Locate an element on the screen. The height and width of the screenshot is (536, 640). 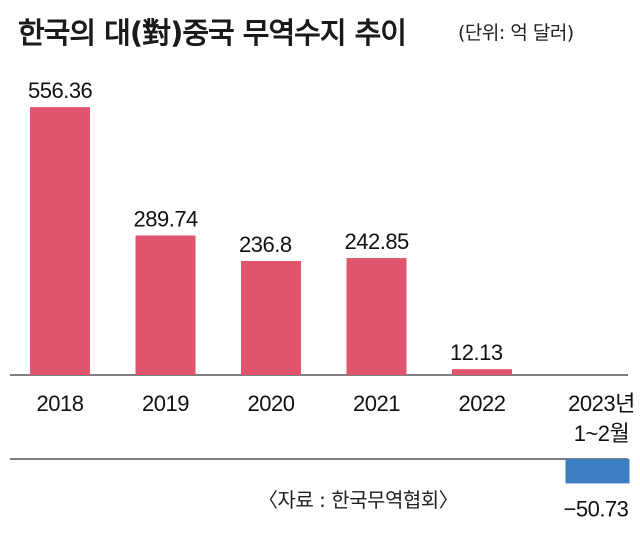
value-label-5: −50.73 is located at coordinates (596, 508).